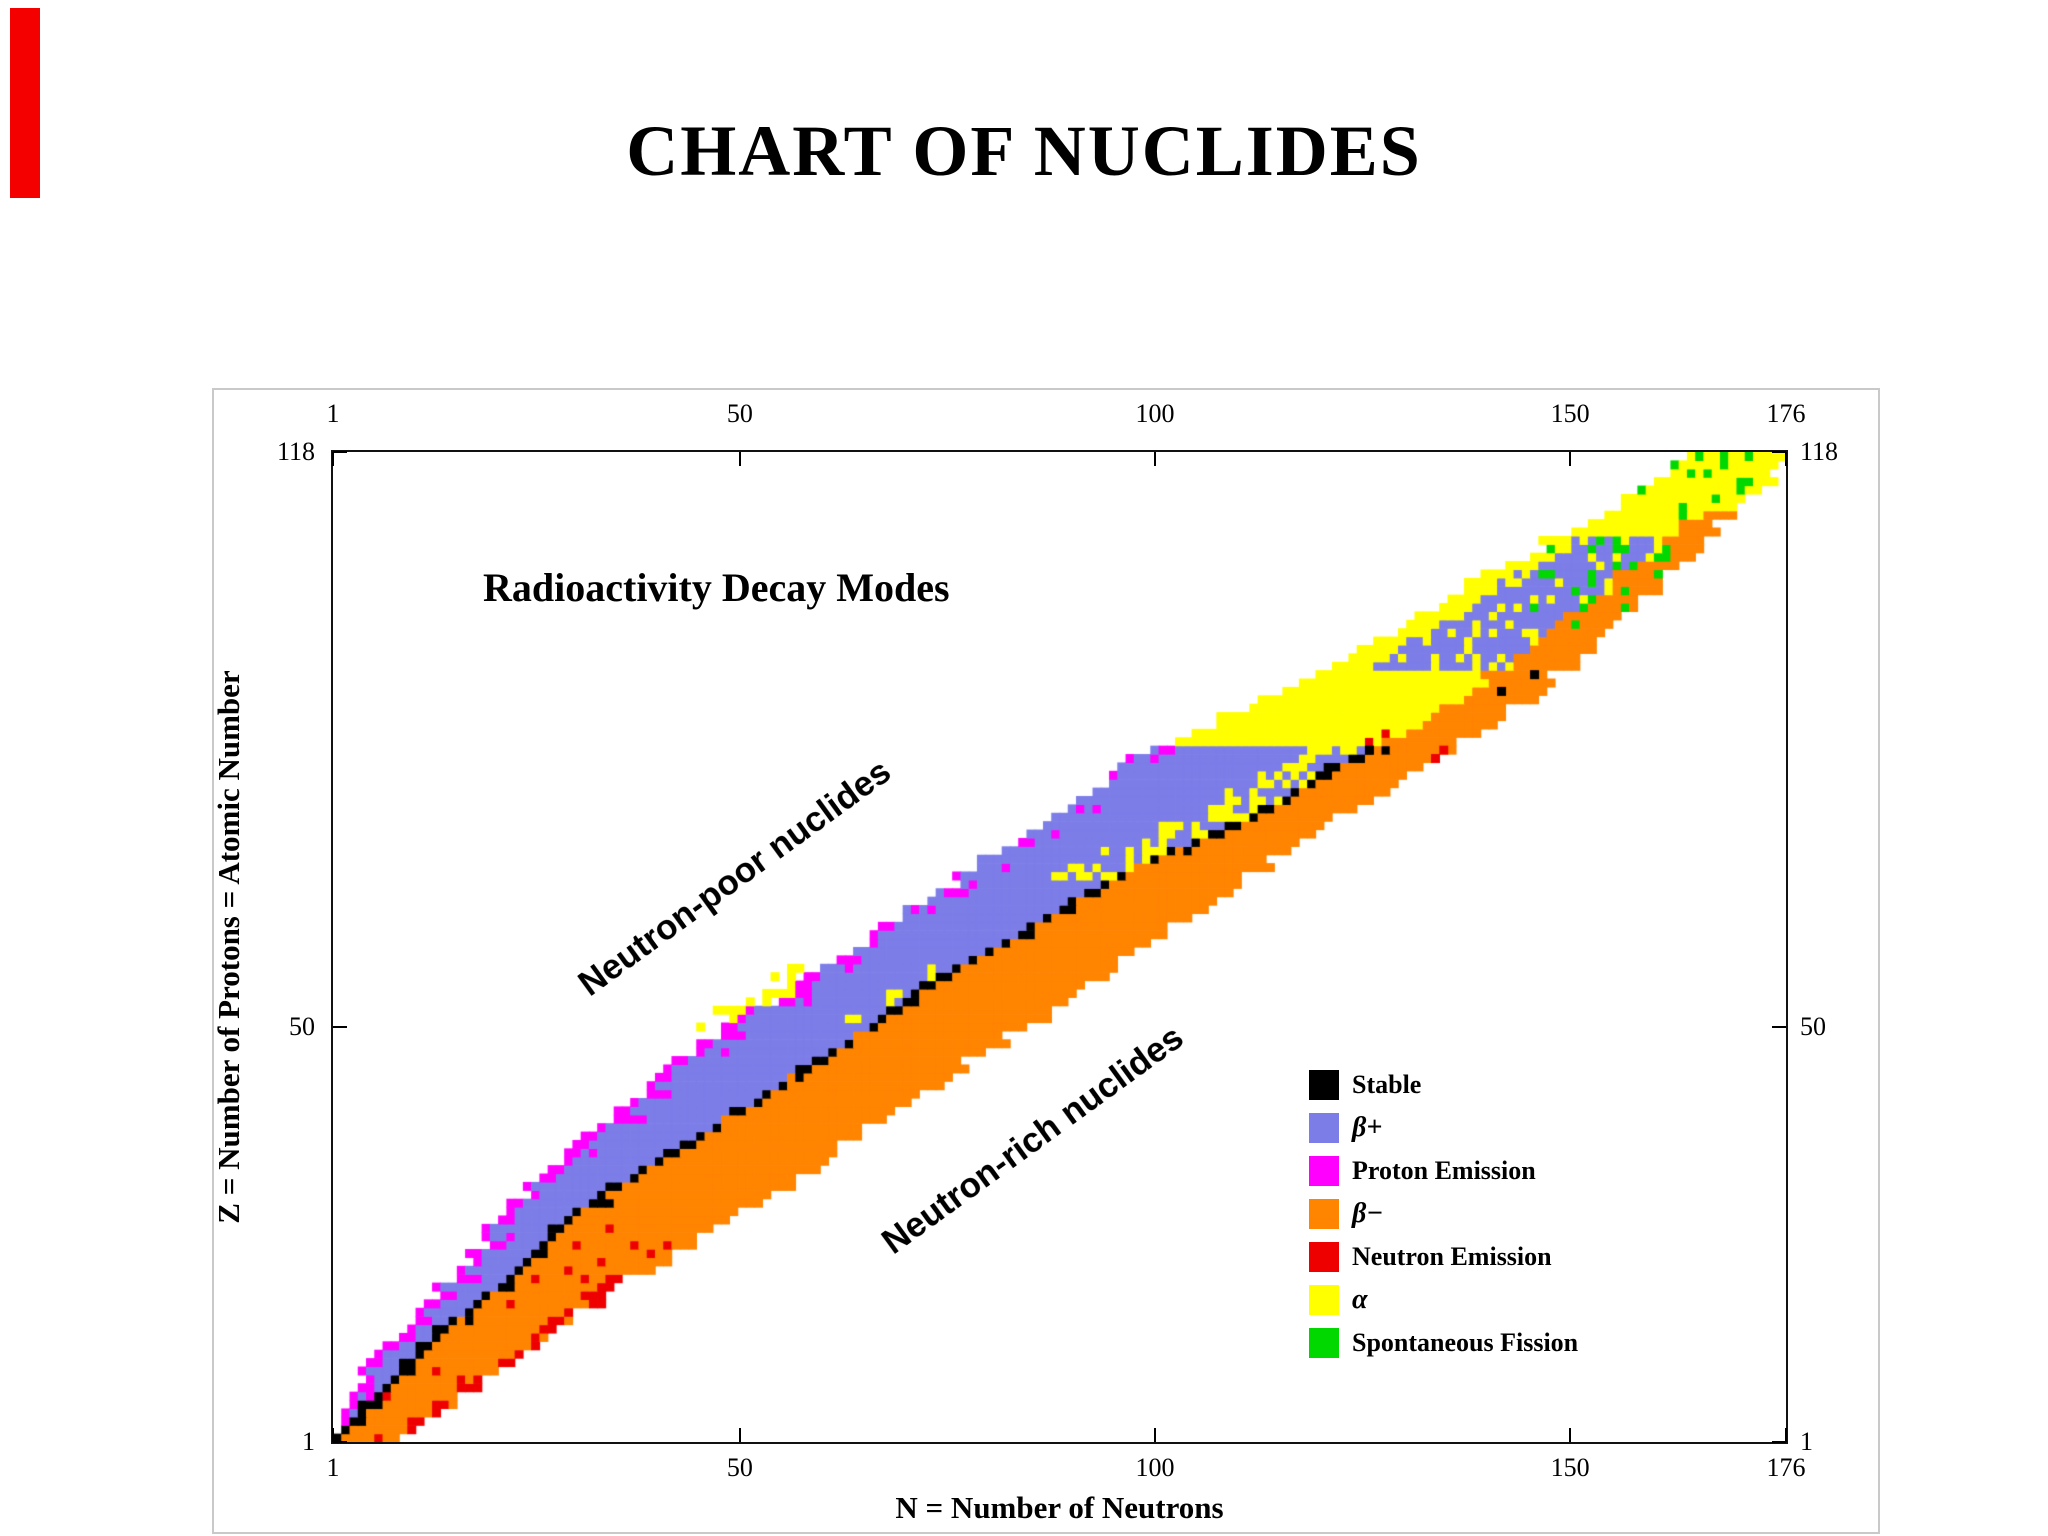 The height and width of the screenshot is (1536, 2048). What do you see at coordinates (1059, 1507) in the screenshot?
I see `x-axis-title: N = Number of Neutrons` at bounding box center [1059, 1507].